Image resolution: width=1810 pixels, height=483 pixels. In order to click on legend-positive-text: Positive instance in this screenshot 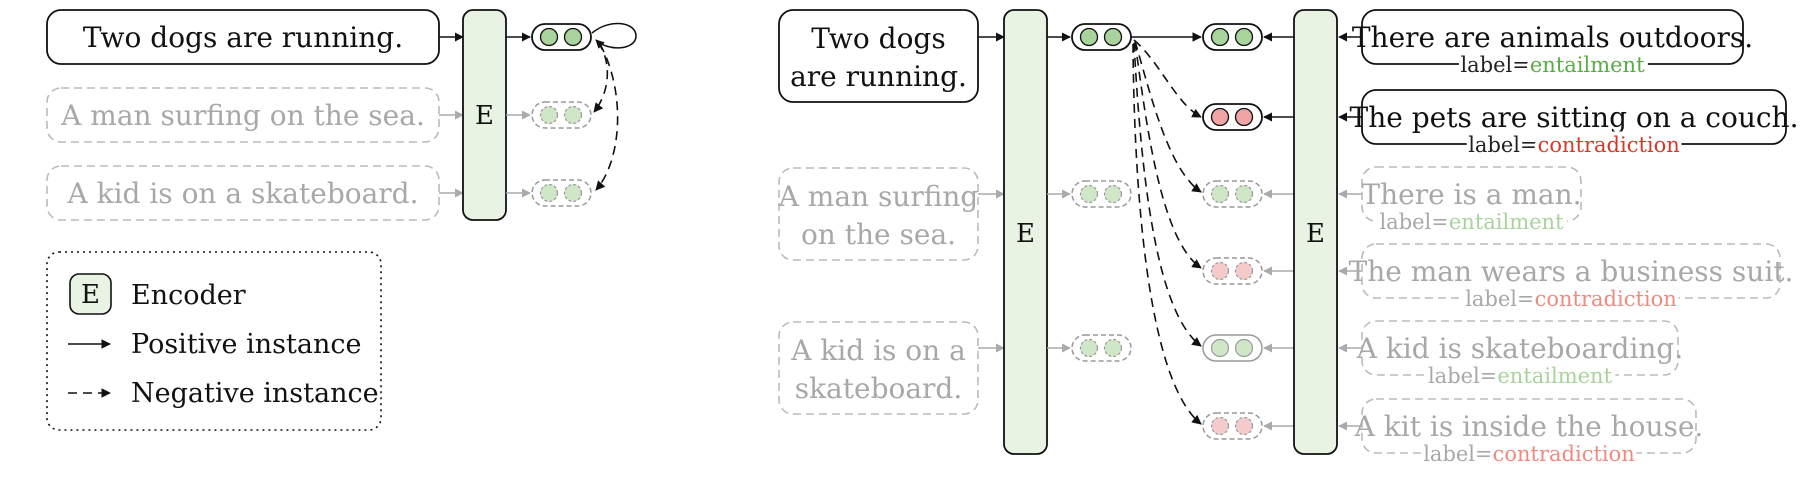, I will do `click(246, 344)`.